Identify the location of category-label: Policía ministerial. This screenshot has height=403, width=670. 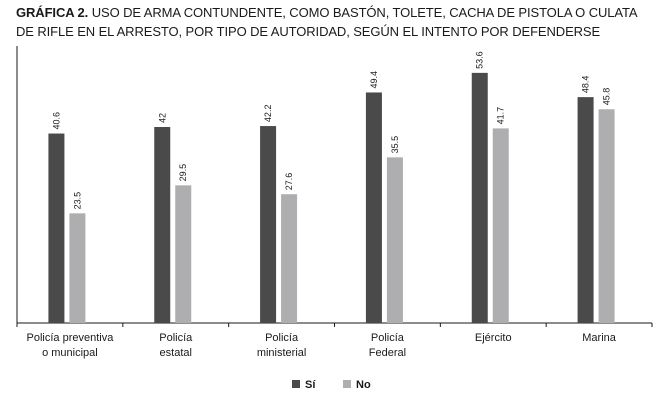
(282, 345).